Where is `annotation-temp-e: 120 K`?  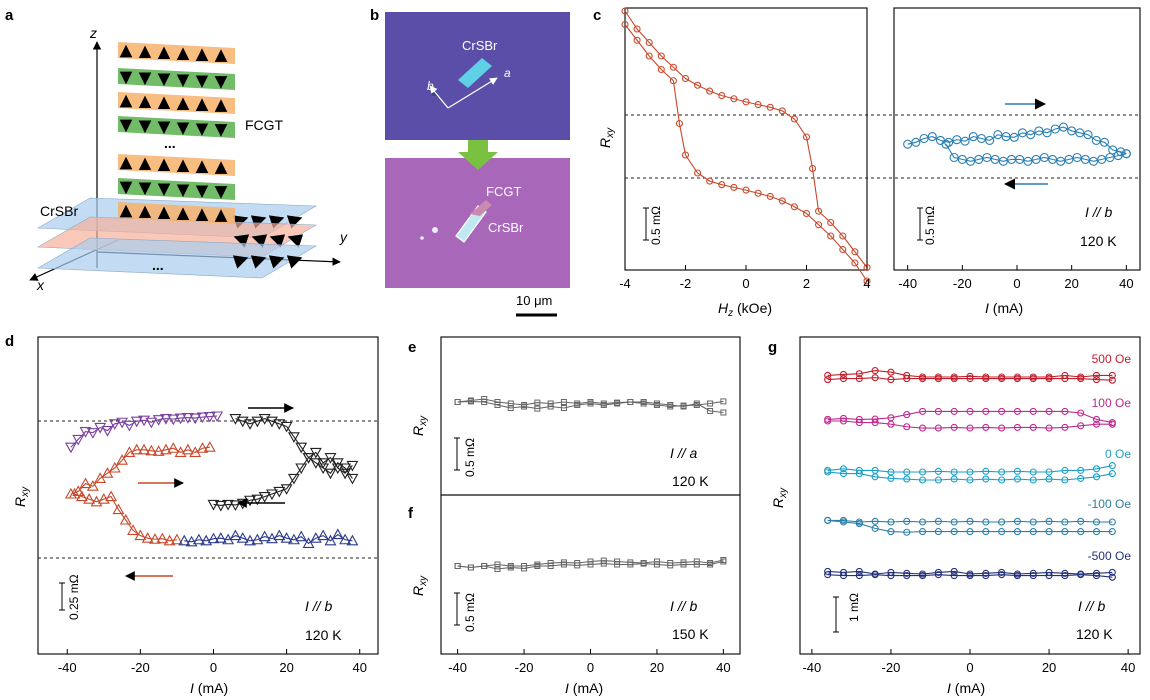 annotation-temp-e: 120 K is located at coordinates (690, 481).